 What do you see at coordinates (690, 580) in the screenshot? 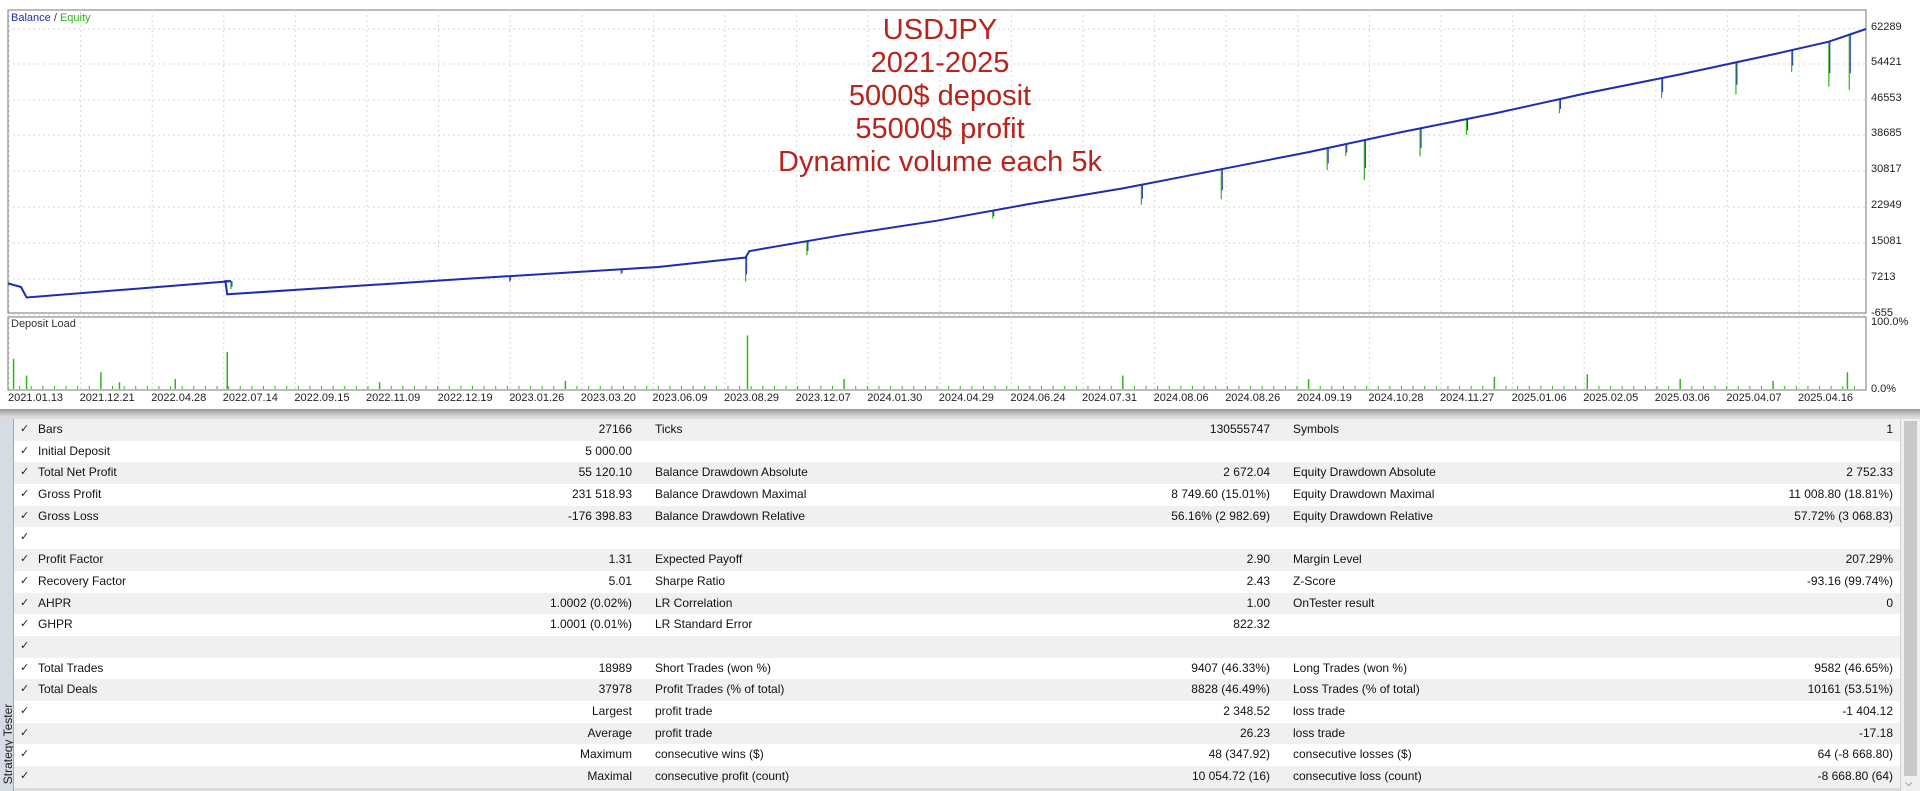
I see `stat-label: Sharpe Ratio` at bounding box center [690, 580].